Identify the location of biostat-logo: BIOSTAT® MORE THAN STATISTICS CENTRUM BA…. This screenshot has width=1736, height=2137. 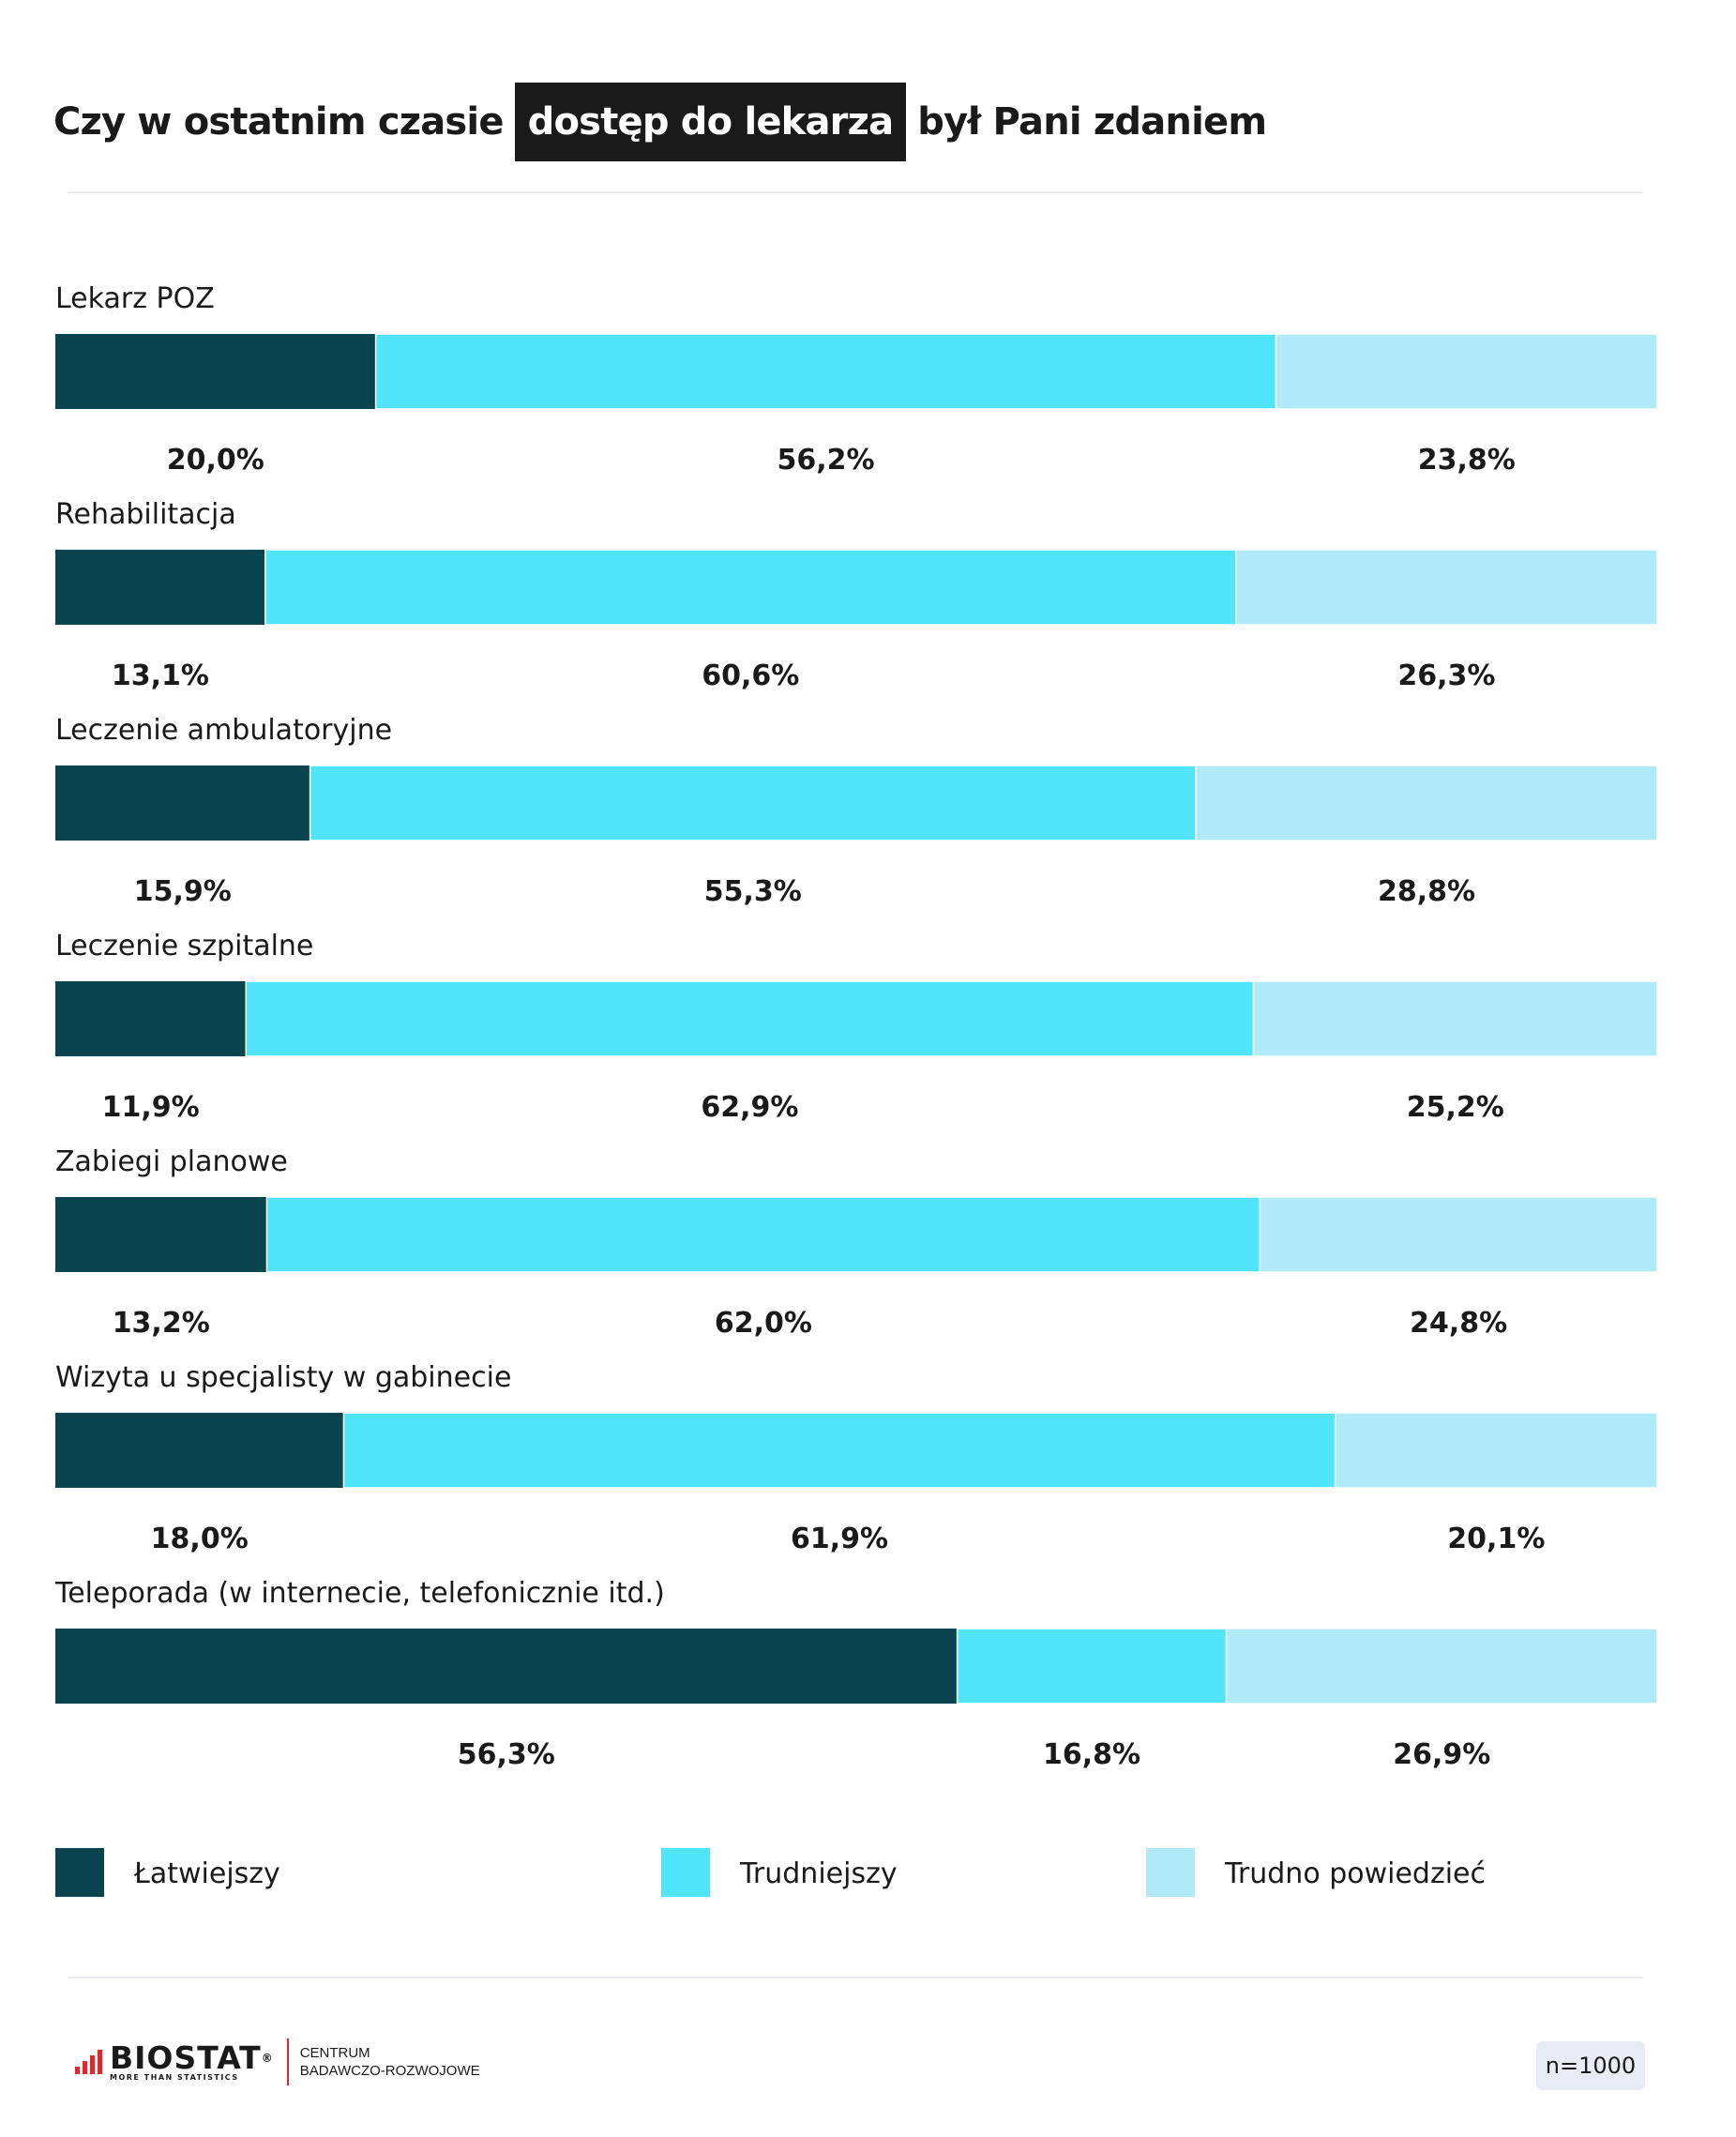
(277, 2062).